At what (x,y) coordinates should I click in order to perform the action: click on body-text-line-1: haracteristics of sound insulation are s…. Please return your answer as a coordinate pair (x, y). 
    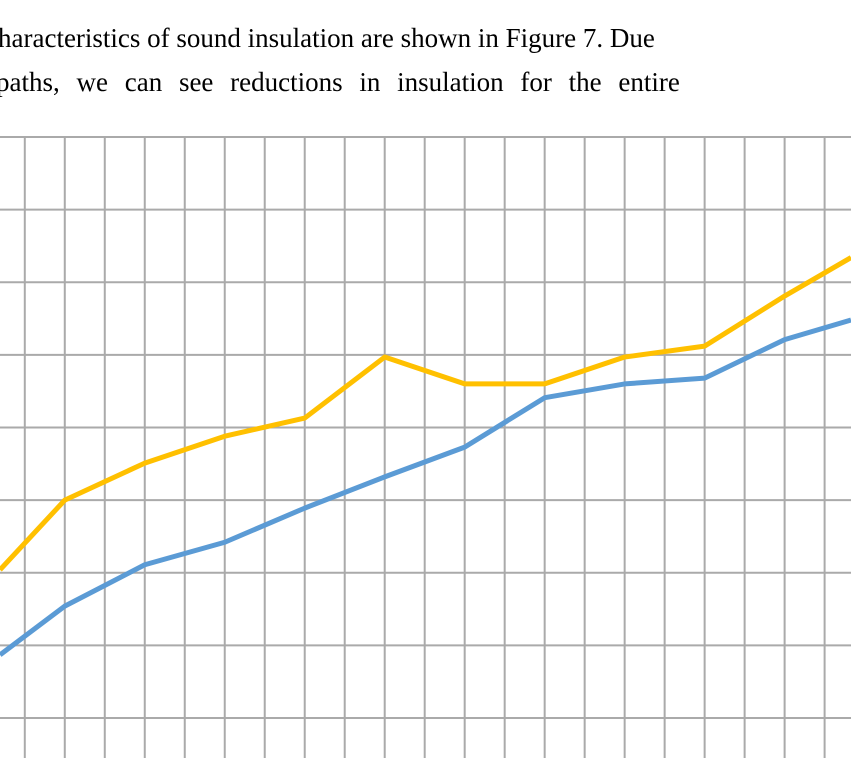
    Looking at the image, I should click on (327, 38).